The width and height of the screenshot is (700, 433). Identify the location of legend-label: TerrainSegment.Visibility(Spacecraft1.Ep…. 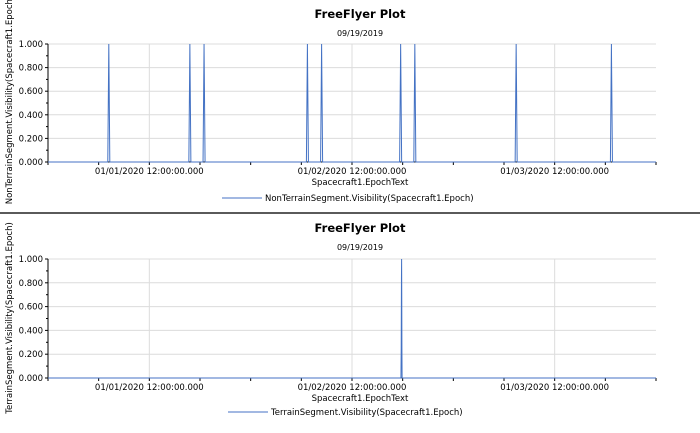
(366, 413).